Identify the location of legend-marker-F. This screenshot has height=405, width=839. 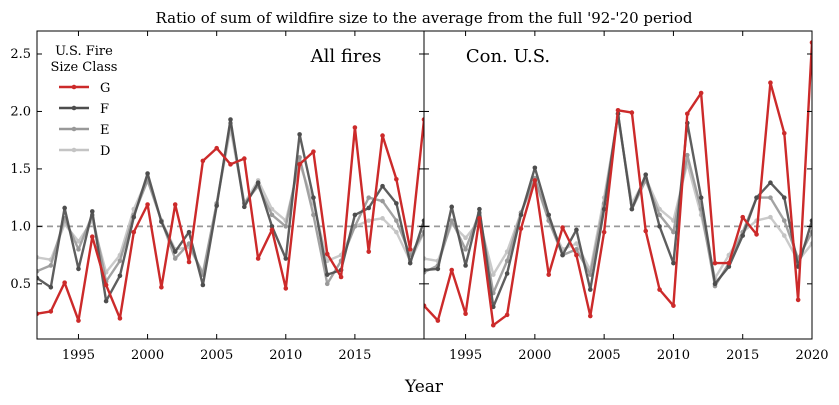
(74, 108).